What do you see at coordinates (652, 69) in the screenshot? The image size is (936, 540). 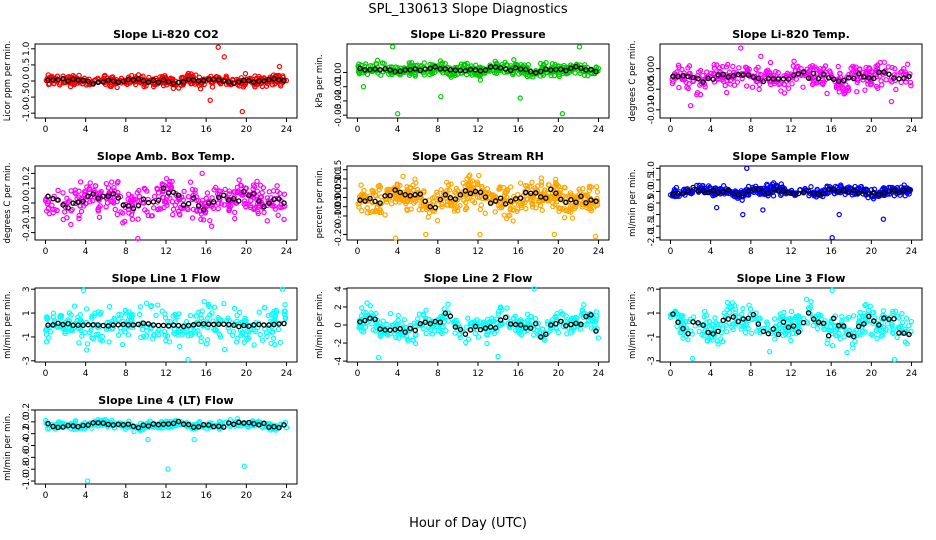 I see `y-tick-label: 0.000` at bounding box center [652, 69].